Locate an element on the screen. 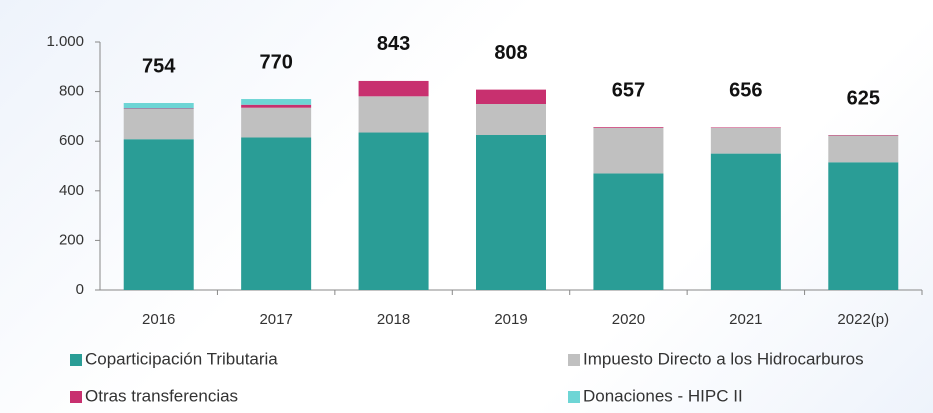  y-tick-label: 1.000 is located at coordinates (65, 41).